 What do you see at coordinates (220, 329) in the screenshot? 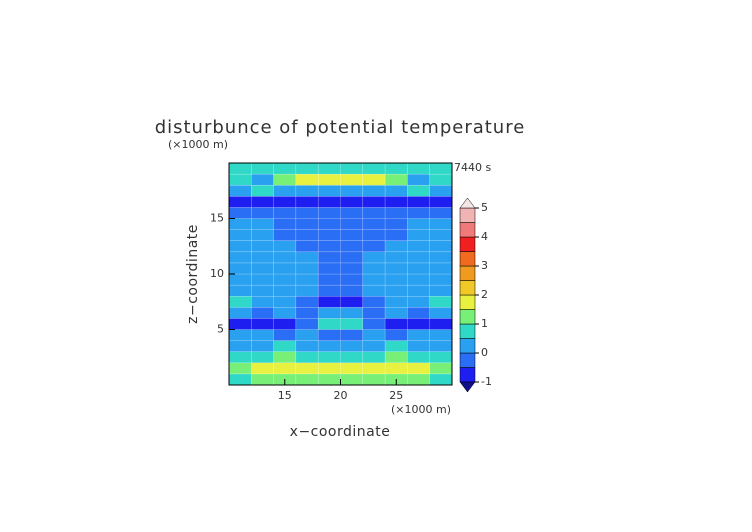
I see `y-tick-label: 5` at bounding box center [220, 329].